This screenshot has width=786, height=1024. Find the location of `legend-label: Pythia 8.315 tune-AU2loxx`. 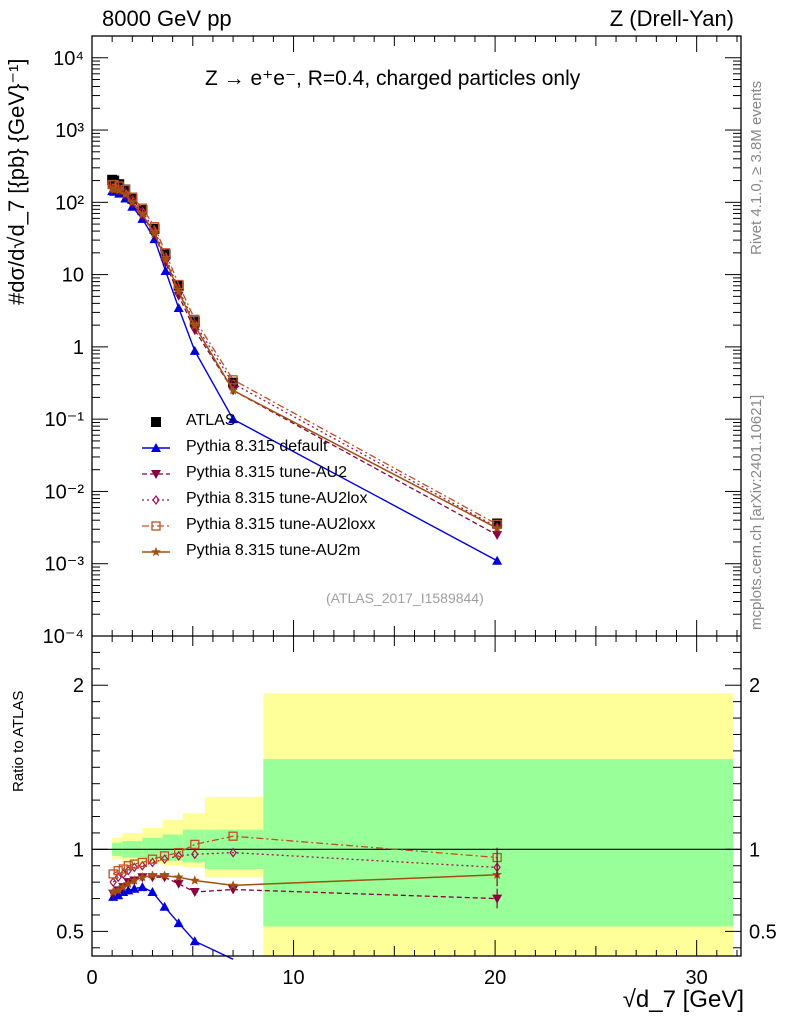

legend-label: Pythia 8.315 tune-AU2loxx is located at coordinates (281, 524).